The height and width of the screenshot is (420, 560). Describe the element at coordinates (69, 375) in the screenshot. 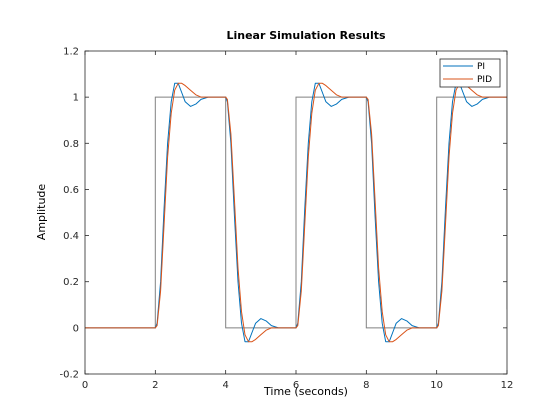

I see `y-tick-label: -0.2` at that location.